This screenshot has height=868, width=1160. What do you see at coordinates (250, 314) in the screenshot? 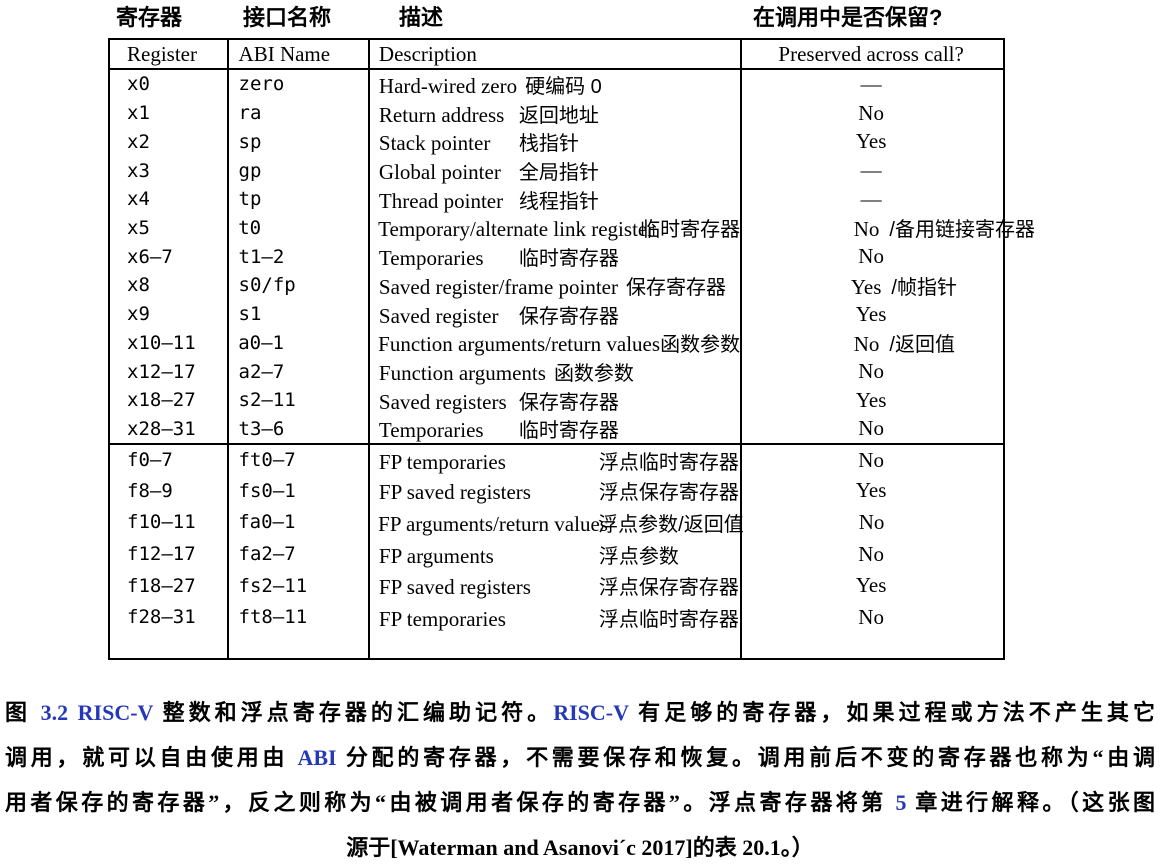
I see `abi-name-cell: s1` at bounding box center [250, 314].